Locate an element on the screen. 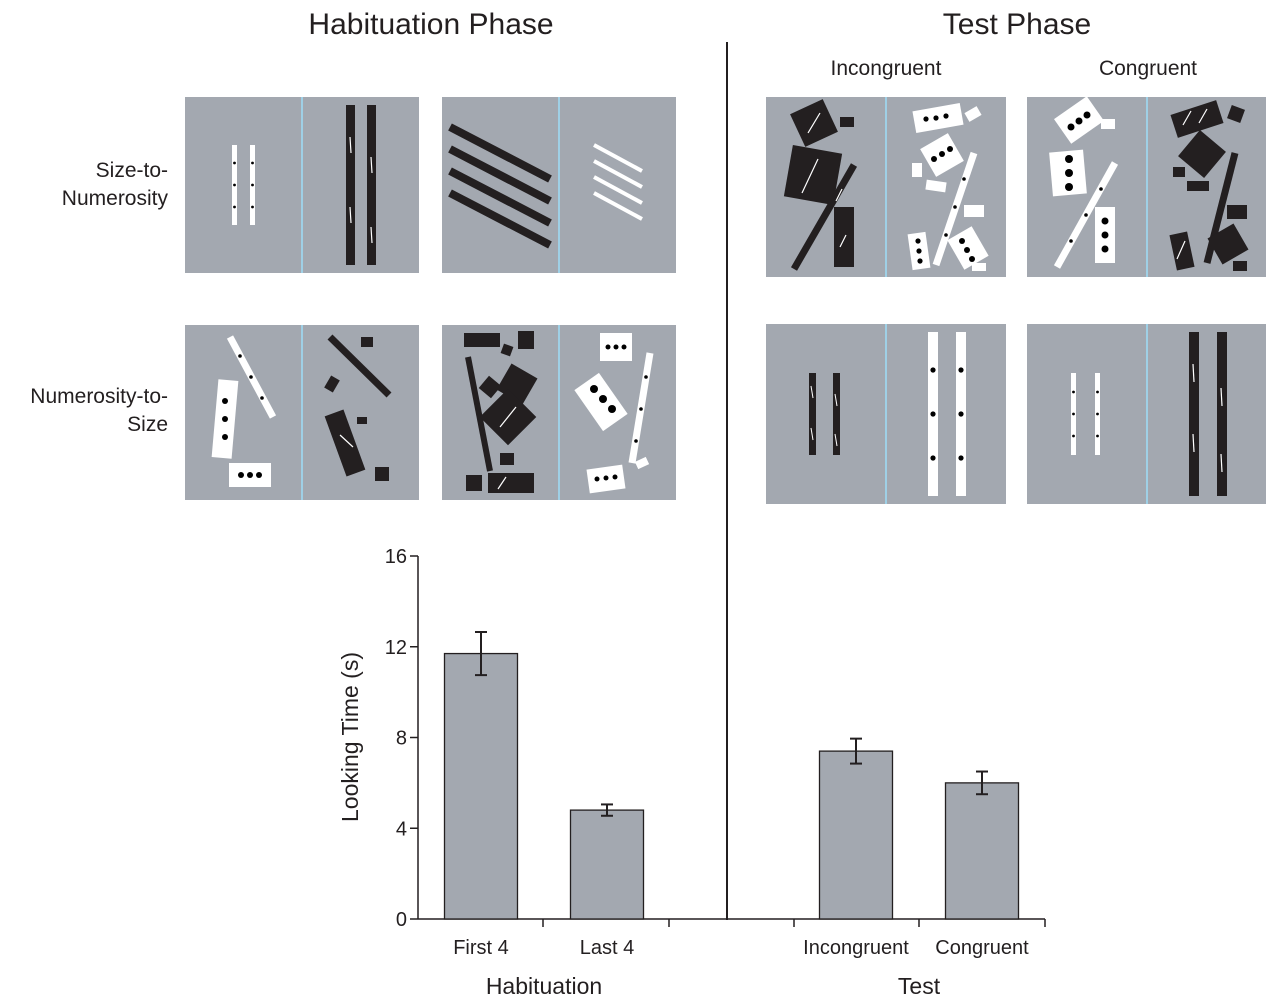 The image size is (1266, 999). row-label-line: Numerosity is located at coordinates (114, 198).